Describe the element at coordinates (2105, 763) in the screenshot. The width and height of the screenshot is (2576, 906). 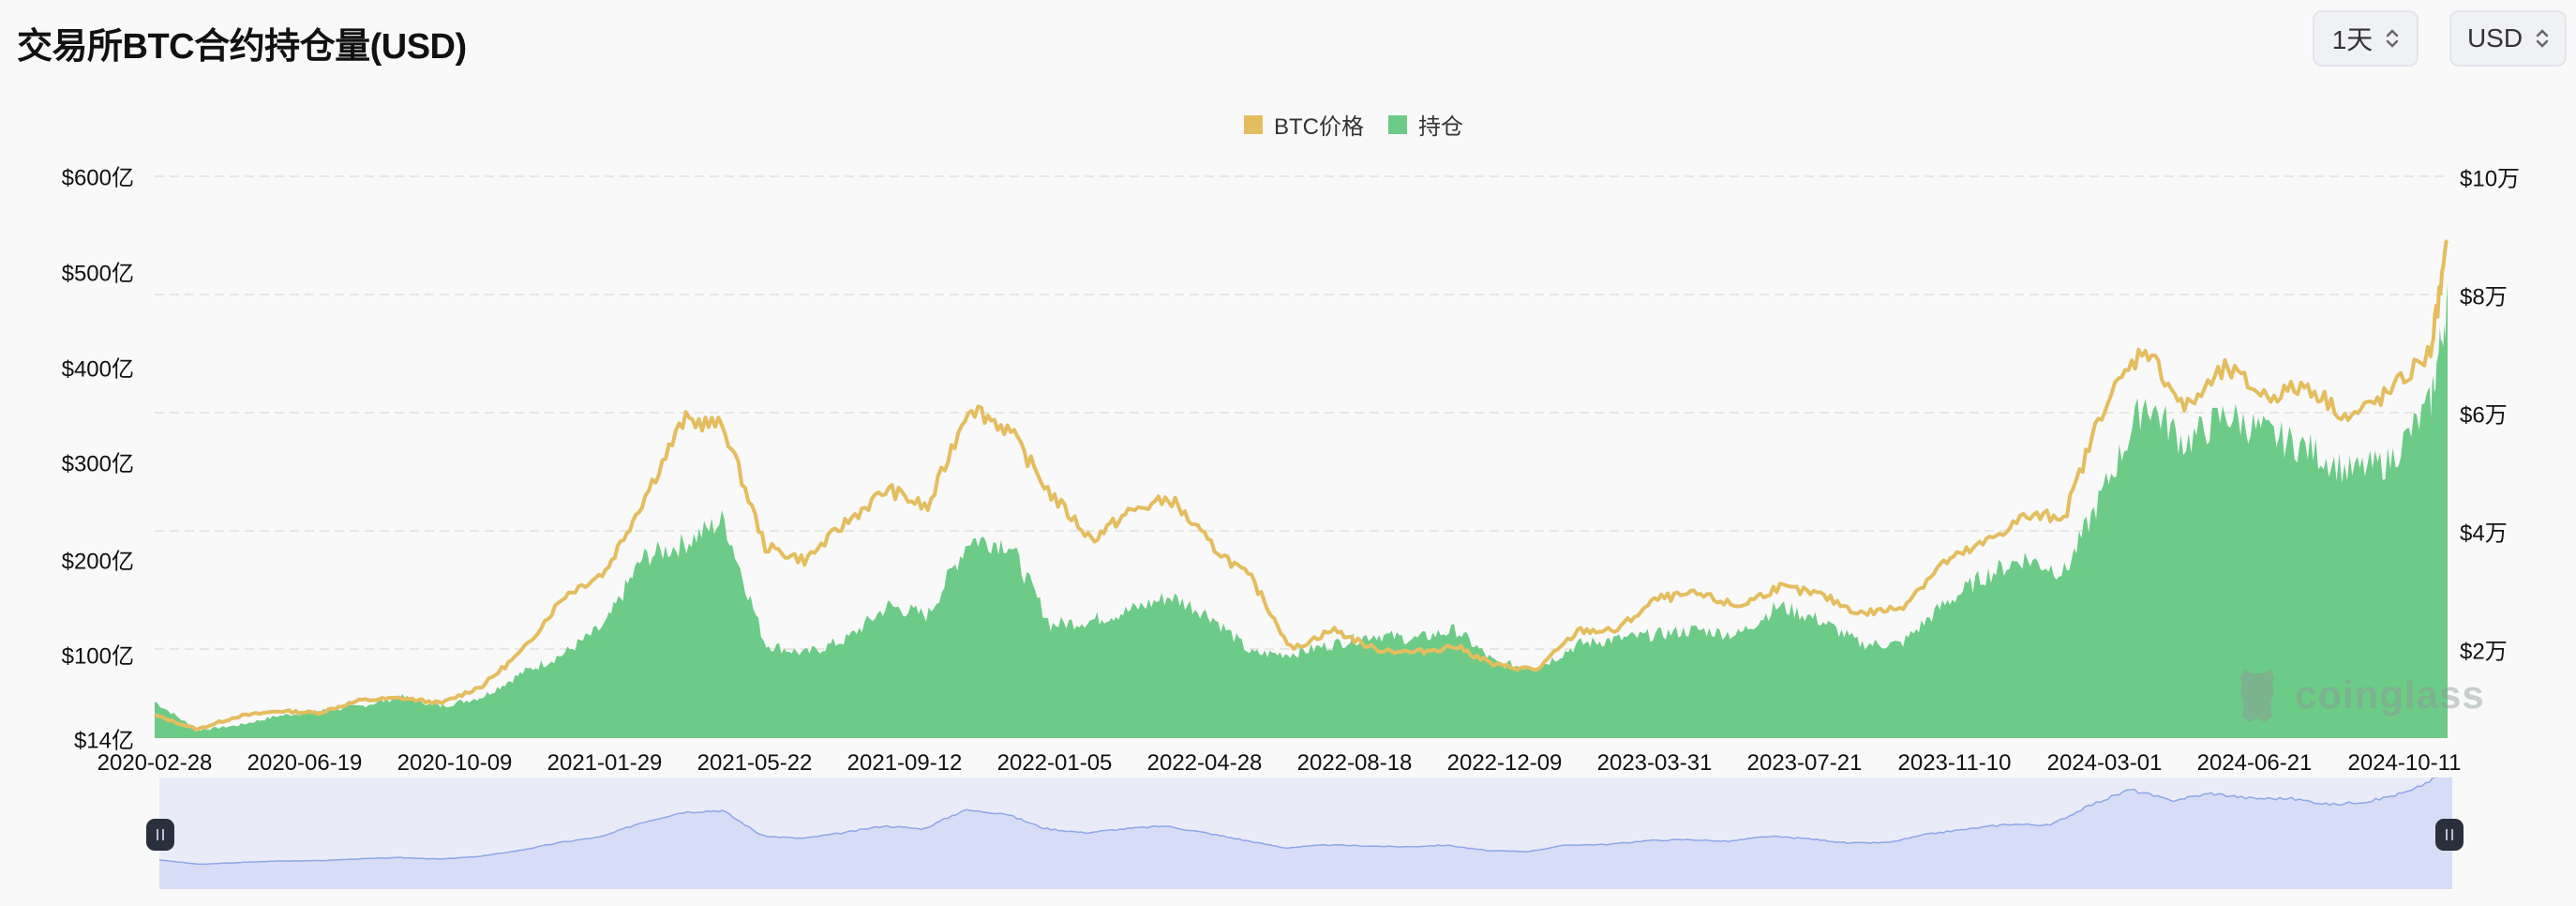
I see `x-axis-tick: 2024-03-01` at that location.